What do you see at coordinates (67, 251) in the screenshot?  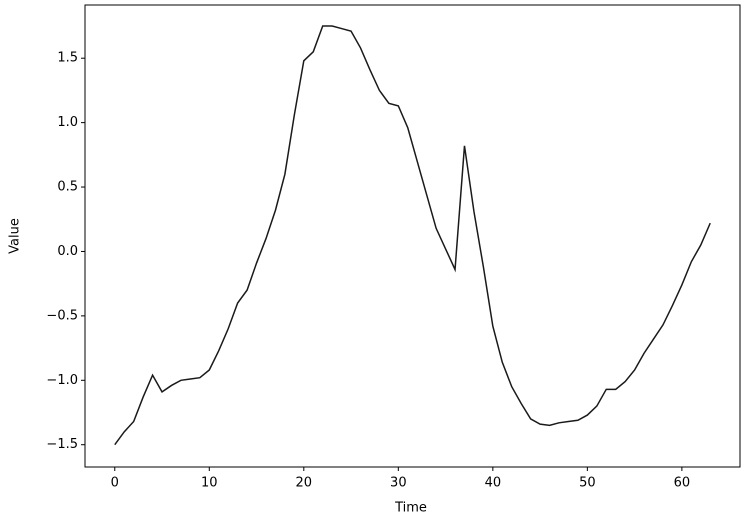 I see `y-tick-label: 0.0` at bounding box center [67, 251].